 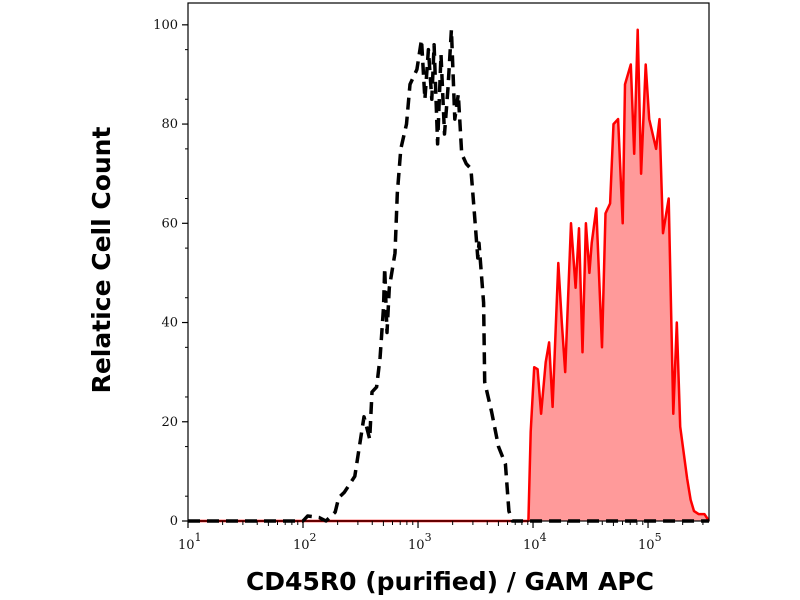 I want to click on y-tick-label: 20, so click(x=169, y=422).